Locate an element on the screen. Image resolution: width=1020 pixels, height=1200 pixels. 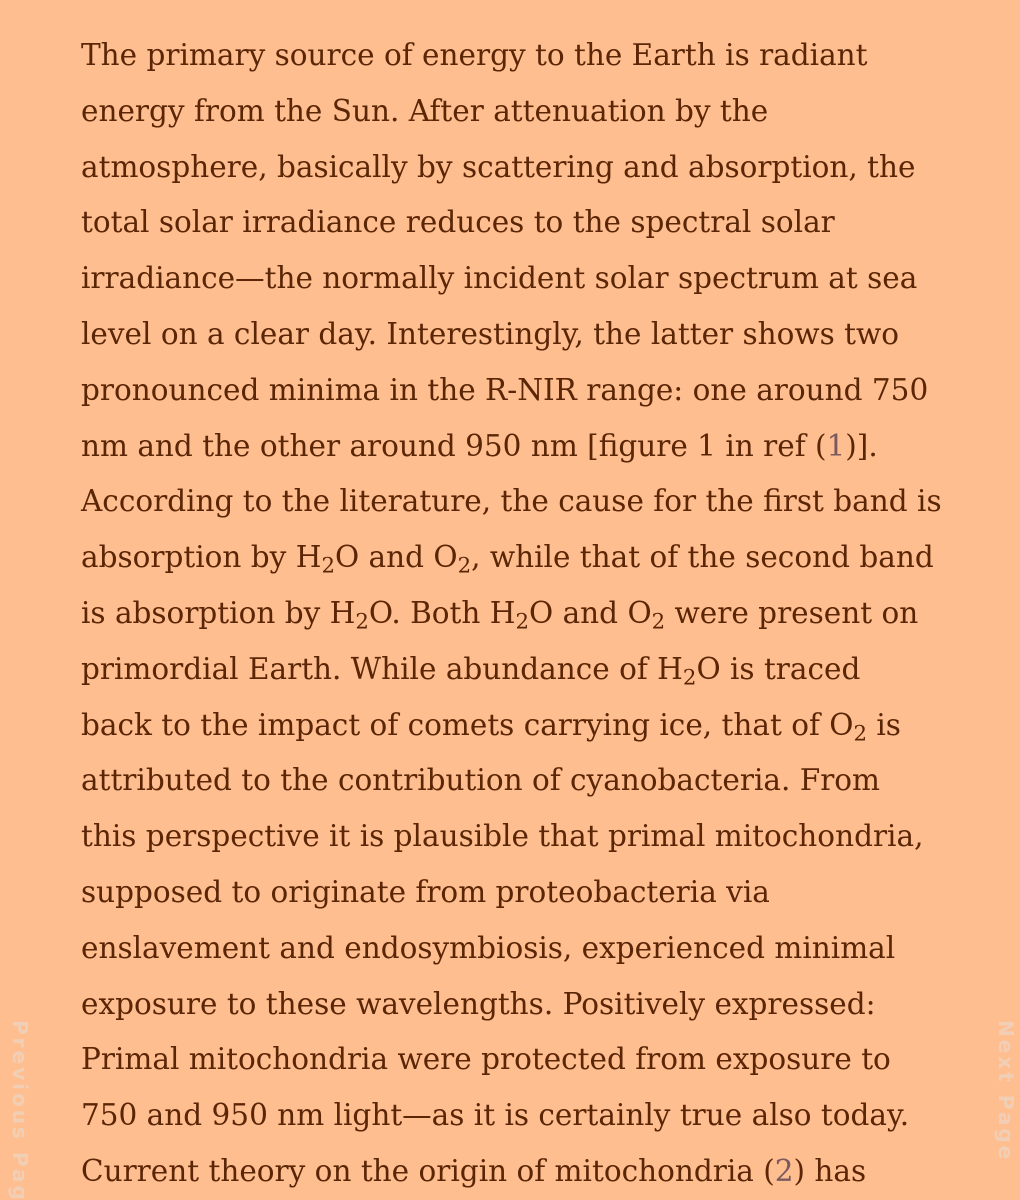
reference-link-1: 1 is located at coordinates (836, 445).